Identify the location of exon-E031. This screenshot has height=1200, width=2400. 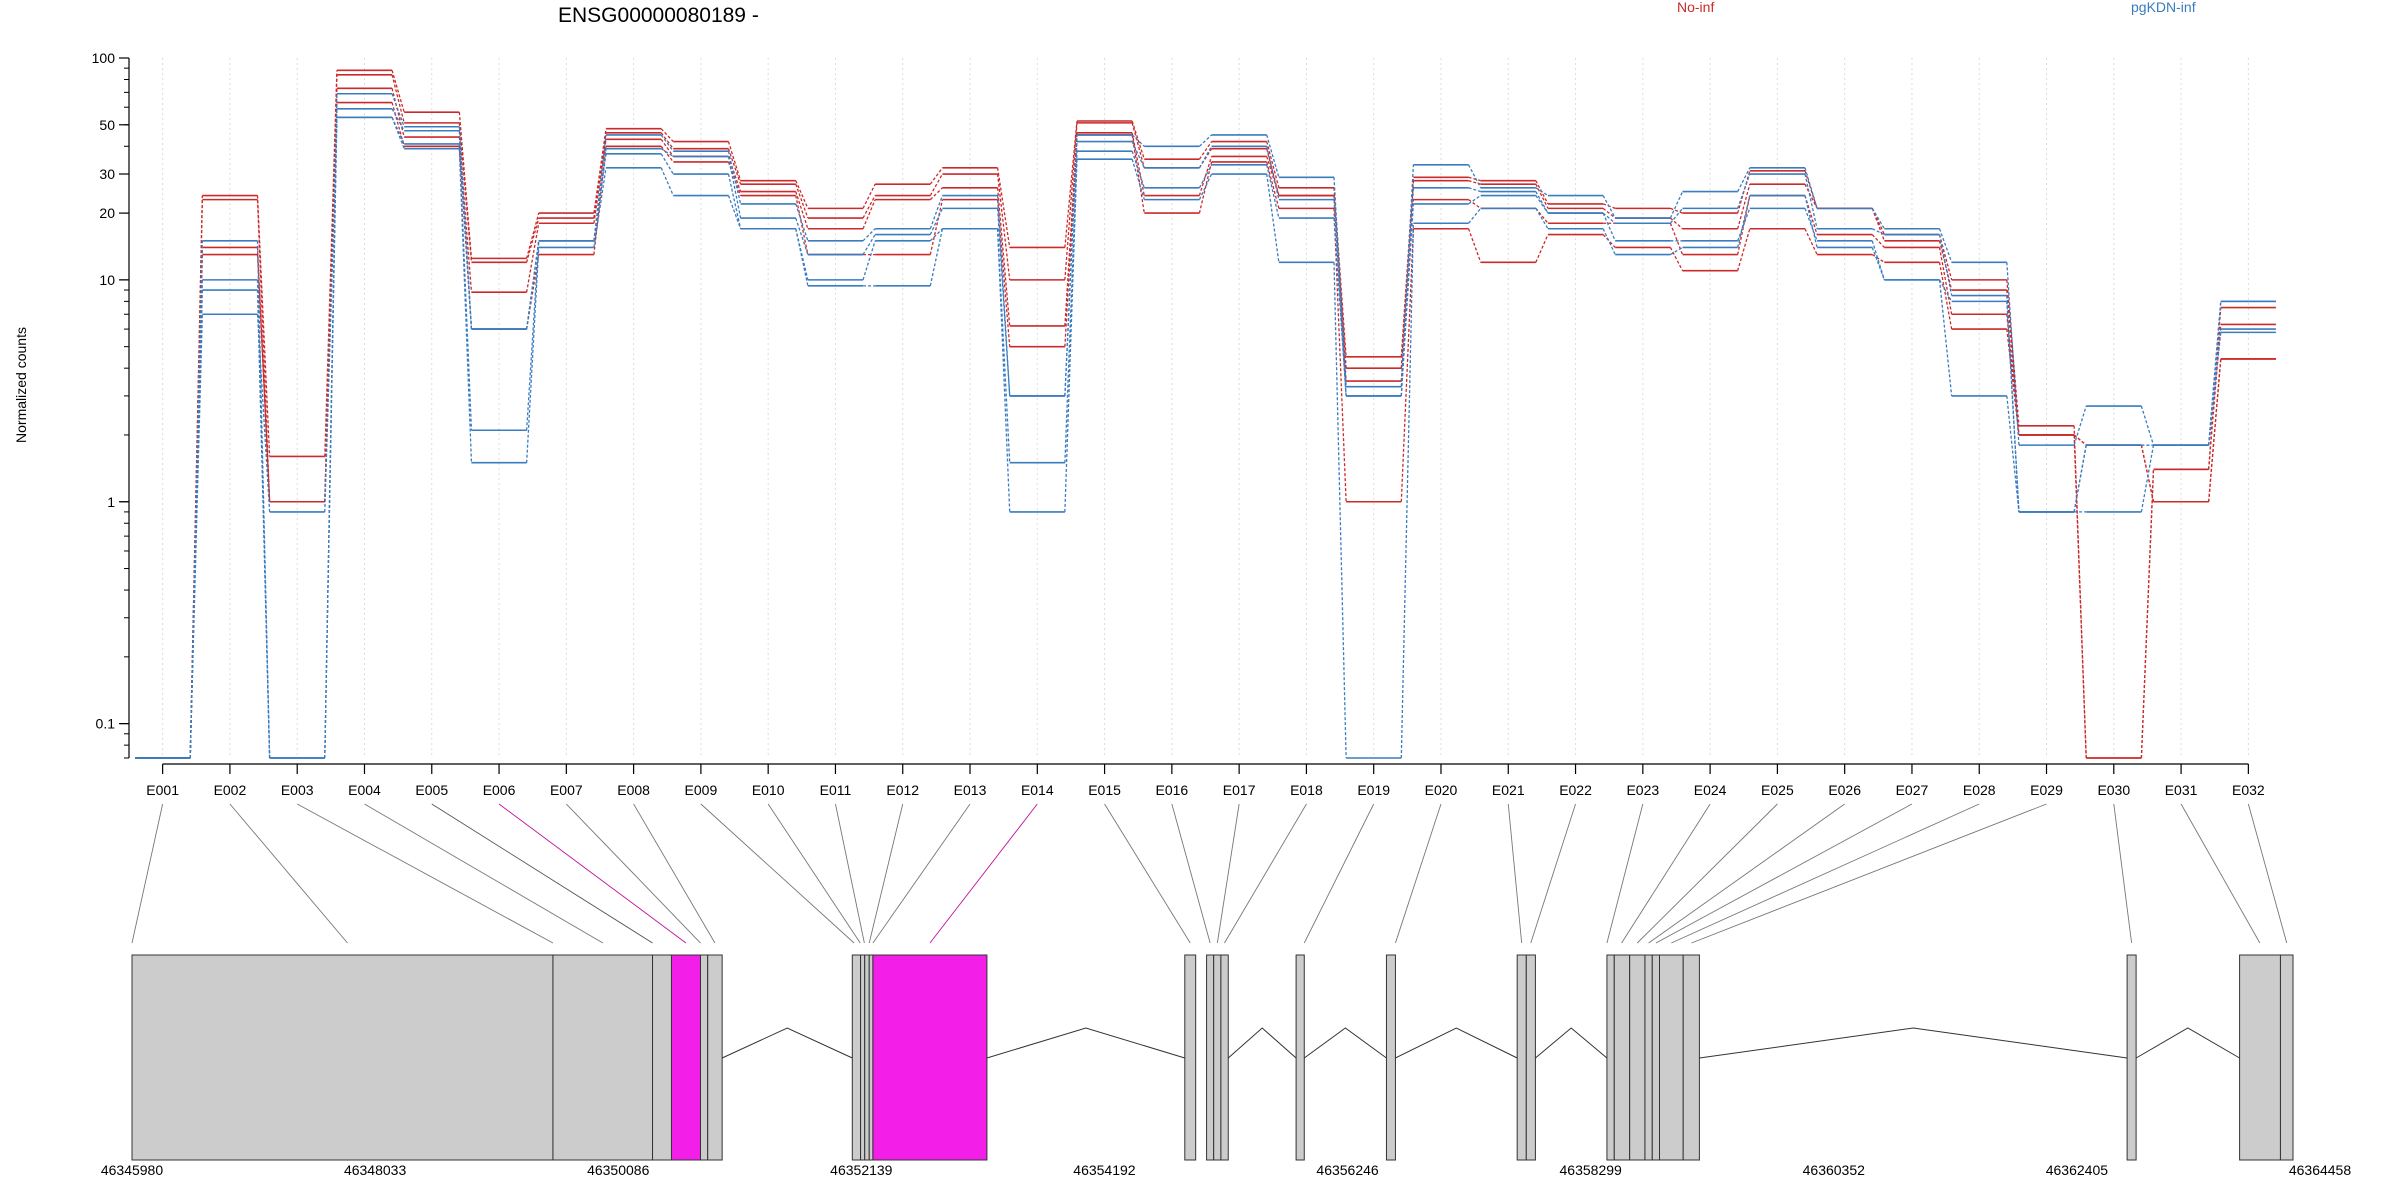
(2260, 1057).